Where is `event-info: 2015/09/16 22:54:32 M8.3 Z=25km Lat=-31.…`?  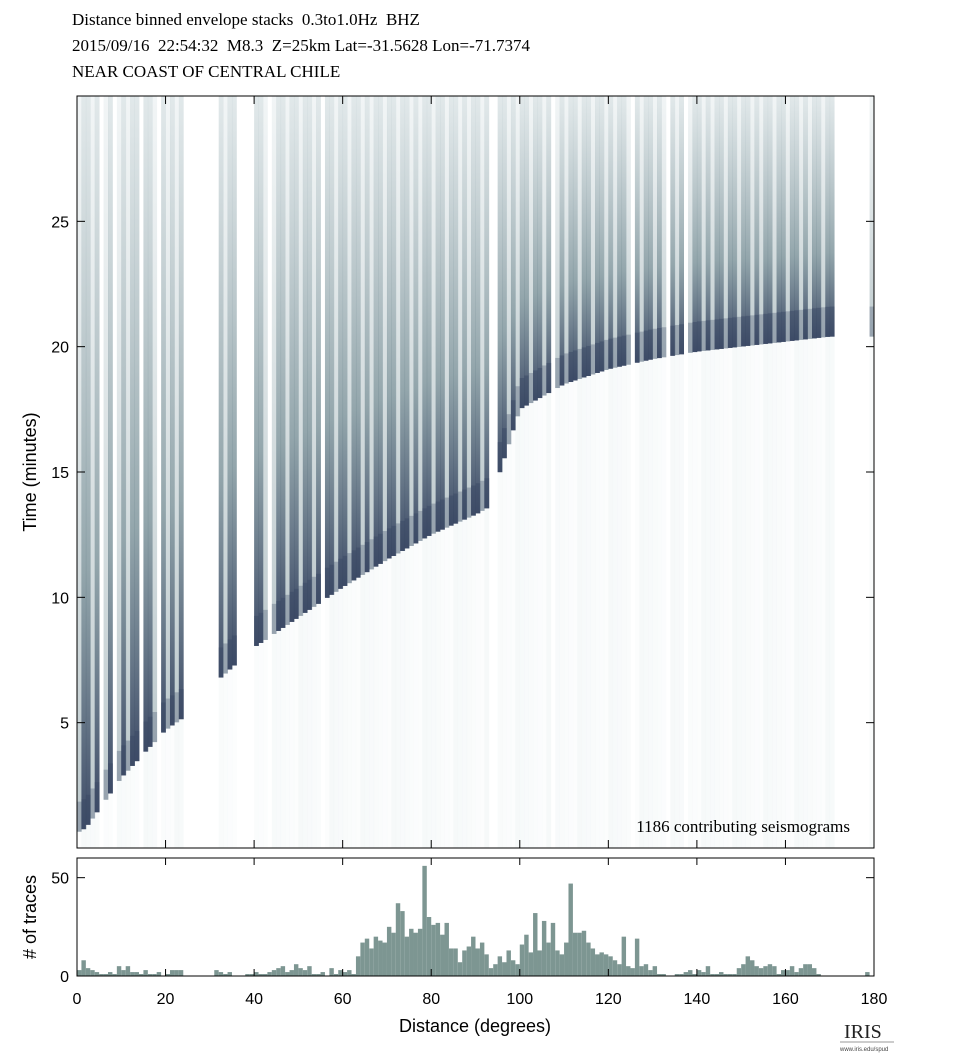
event-info: 2015/09/16 22:54:32 M8.3 Z=25km Lat=-31.… is located at coordinates (301, 45).